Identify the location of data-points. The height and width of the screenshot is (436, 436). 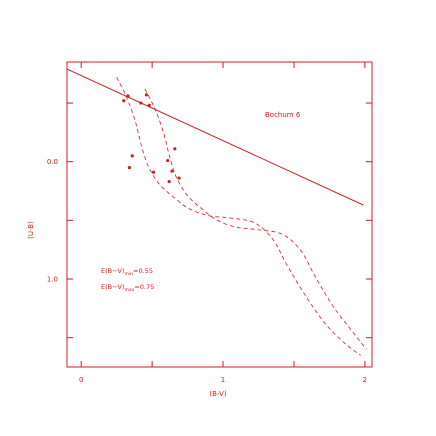
(151, 138).